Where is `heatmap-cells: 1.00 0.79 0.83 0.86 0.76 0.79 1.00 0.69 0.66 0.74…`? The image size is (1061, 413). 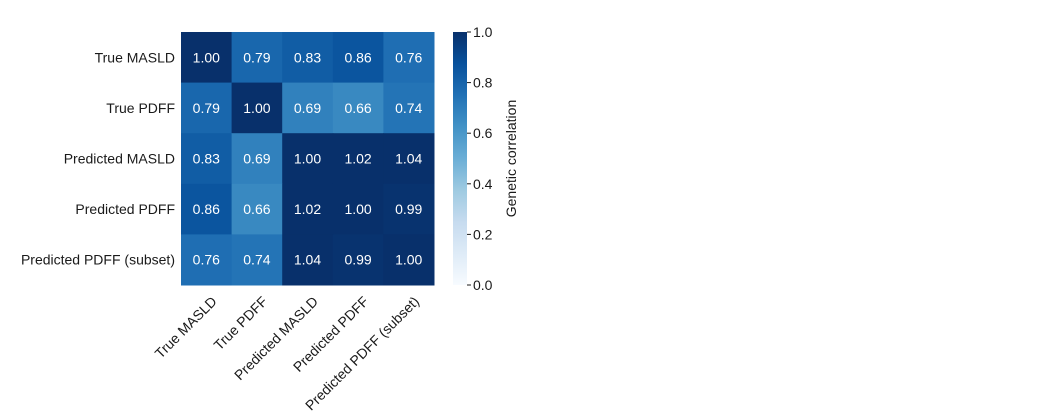
heatmap-cells: 1.00 0.79 0.83 0.86 0.76 0.79 1.00 0.69 0.66 0.74… is located at coordinates (308, 159).